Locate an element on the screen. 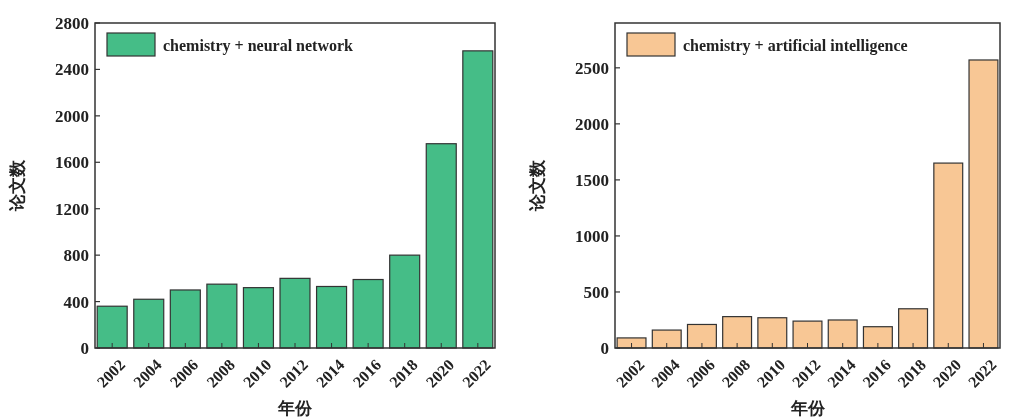  y-tick-label: 1600 is located at coordinates (72, 163).